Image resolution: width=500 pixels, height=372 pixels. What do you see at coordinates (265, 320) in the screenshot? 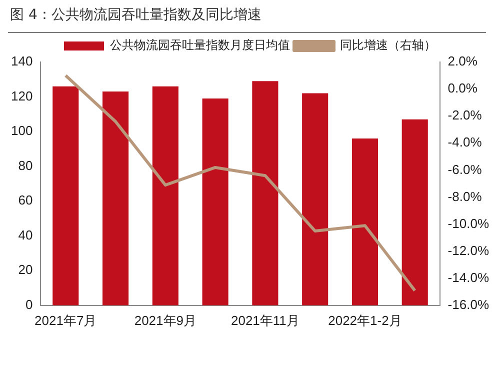
I see `x-tick-label: 2021年11月` at bounding box center [265, 320].